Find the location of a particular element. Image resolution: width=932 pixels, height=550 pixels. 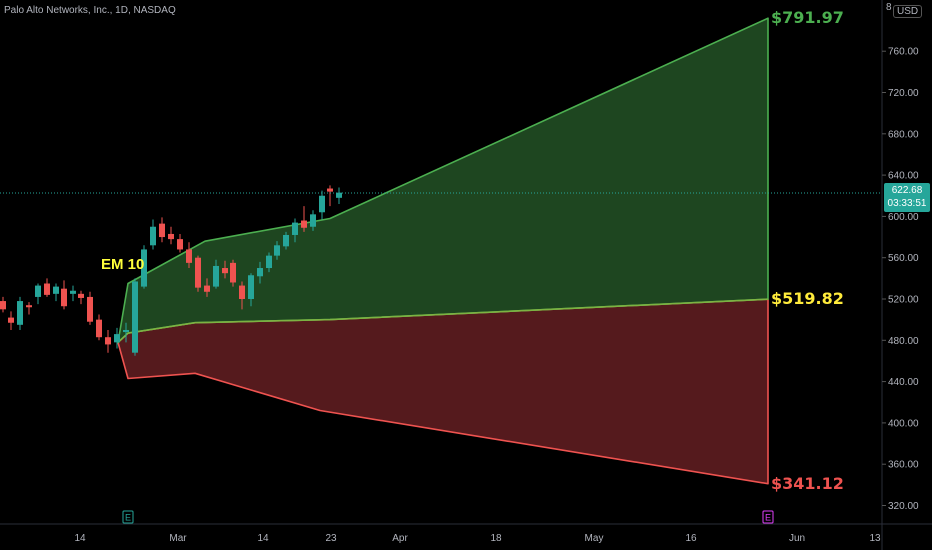

last-price-badge: 622.68 03:33:51 is located at coordinates (907, 197).